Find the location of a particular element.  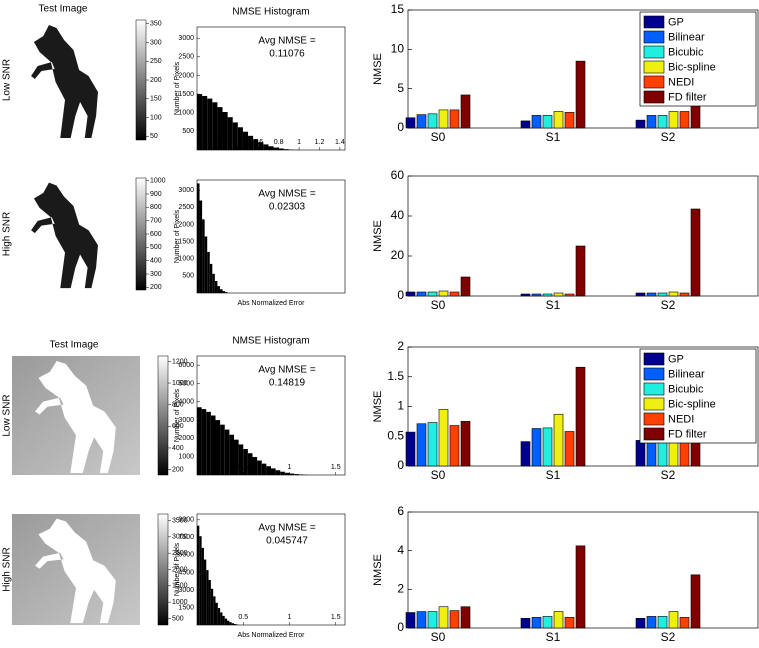

colorbar-tick-label: 400 is located at coordinates (156, 261).